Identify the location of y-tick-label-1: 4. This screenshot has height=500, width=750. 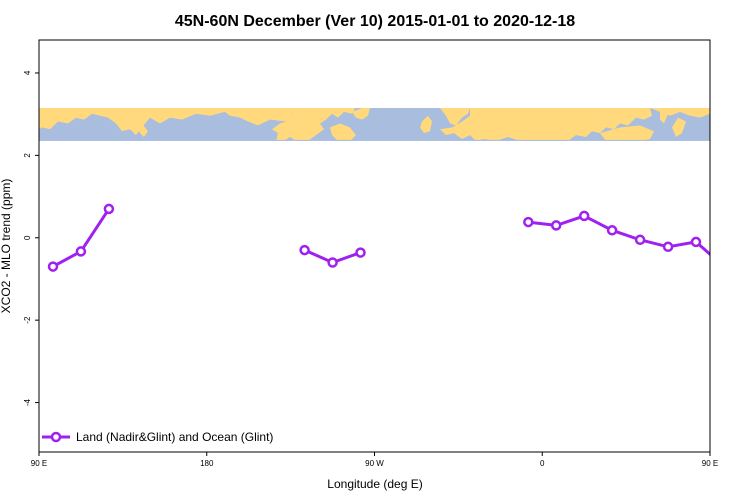
(27, 72).